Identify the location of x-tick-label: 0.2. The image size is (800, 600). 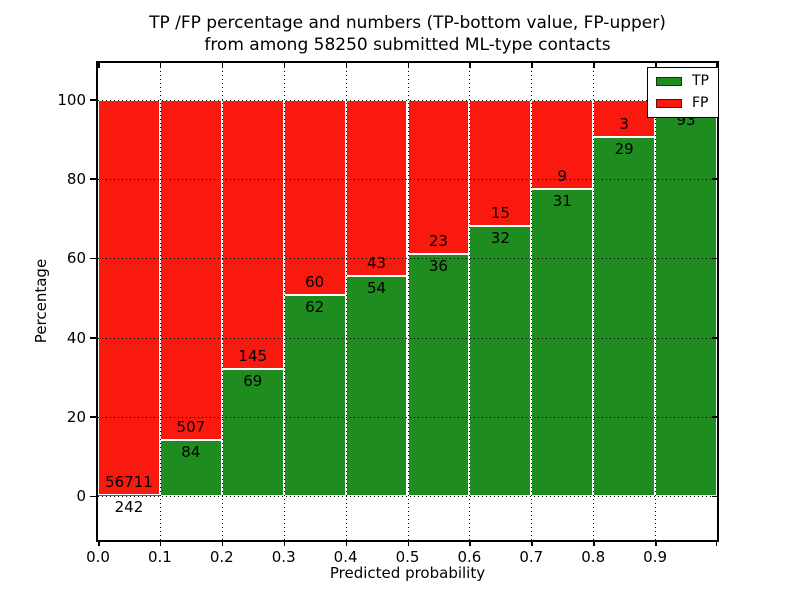
(221, 557).